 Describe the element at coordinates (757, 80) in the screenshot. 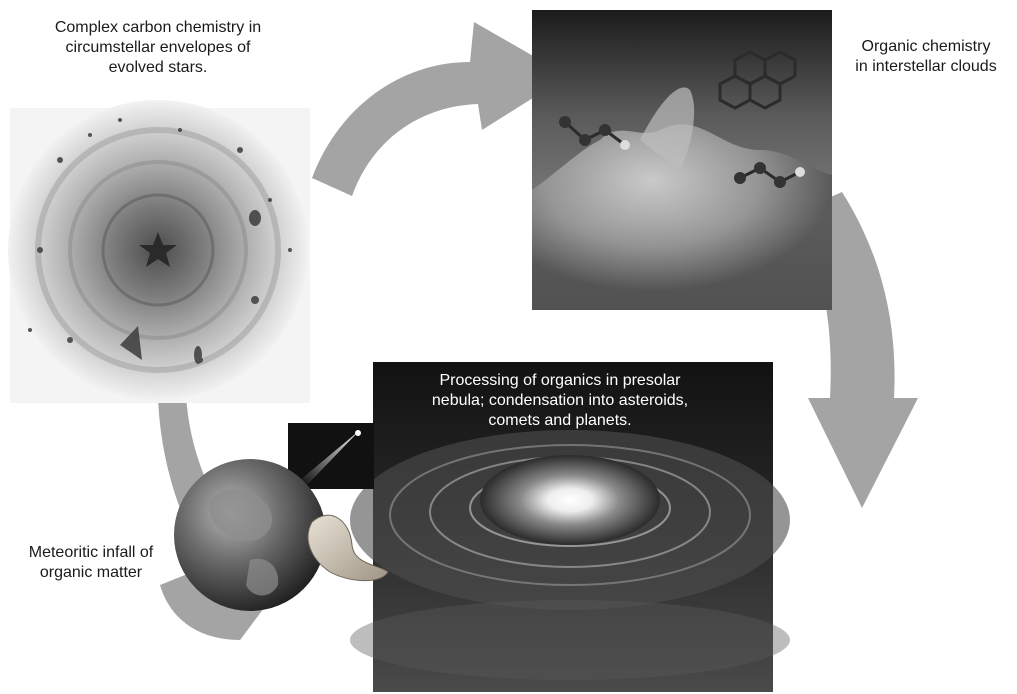

I see `pah-molecule-icon` at that location.